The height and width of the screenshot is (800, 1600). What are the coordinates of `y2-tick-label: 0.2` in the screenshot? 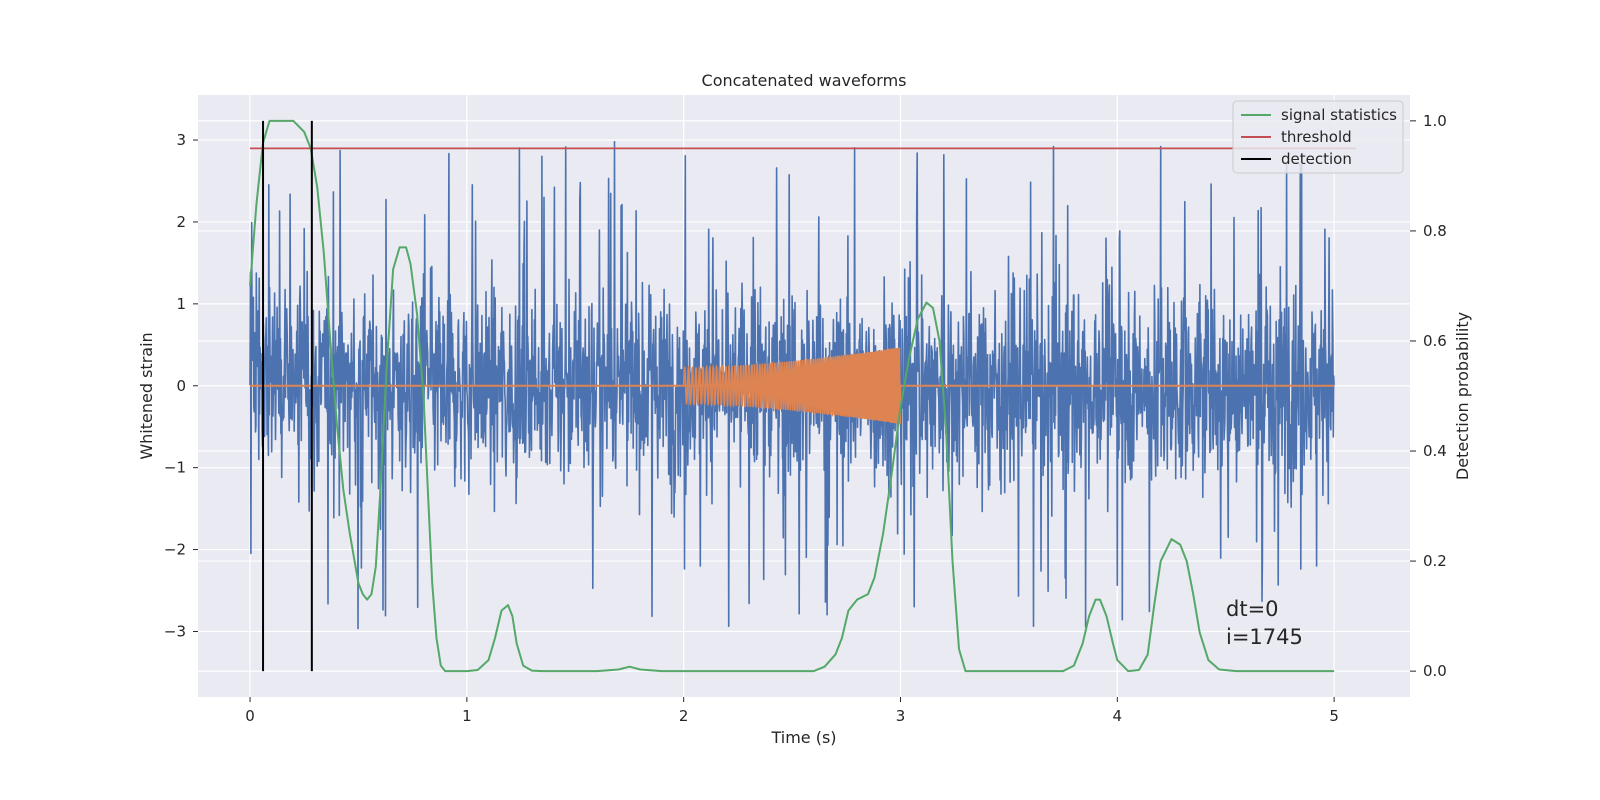 It's located at (1435, 561).